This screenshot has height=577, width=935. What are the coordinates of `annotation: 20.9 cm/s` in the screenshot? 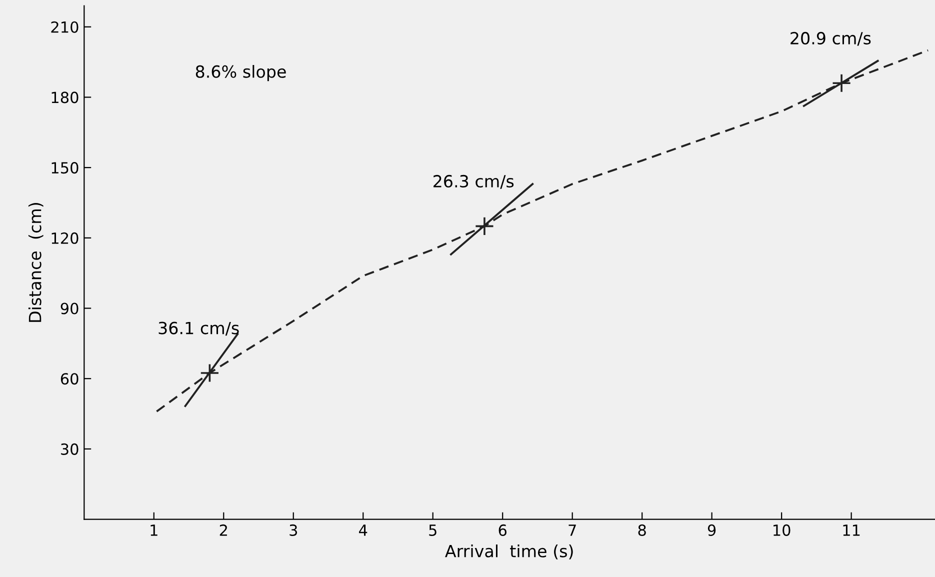 It's located at (830, 39).